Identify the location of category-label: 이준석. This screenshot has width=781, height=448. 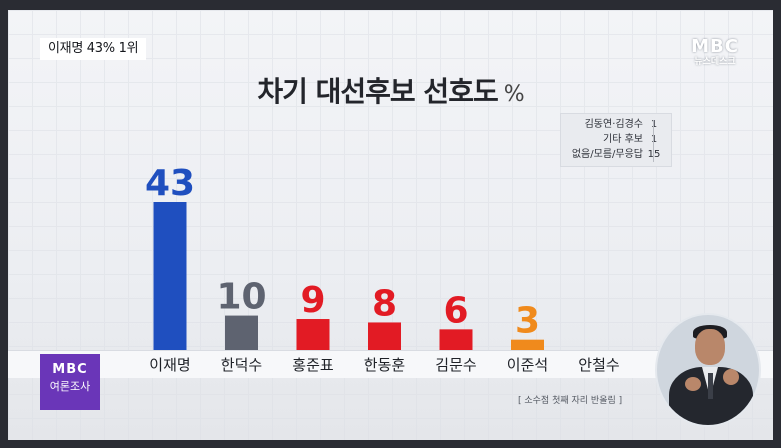
(527, 365).